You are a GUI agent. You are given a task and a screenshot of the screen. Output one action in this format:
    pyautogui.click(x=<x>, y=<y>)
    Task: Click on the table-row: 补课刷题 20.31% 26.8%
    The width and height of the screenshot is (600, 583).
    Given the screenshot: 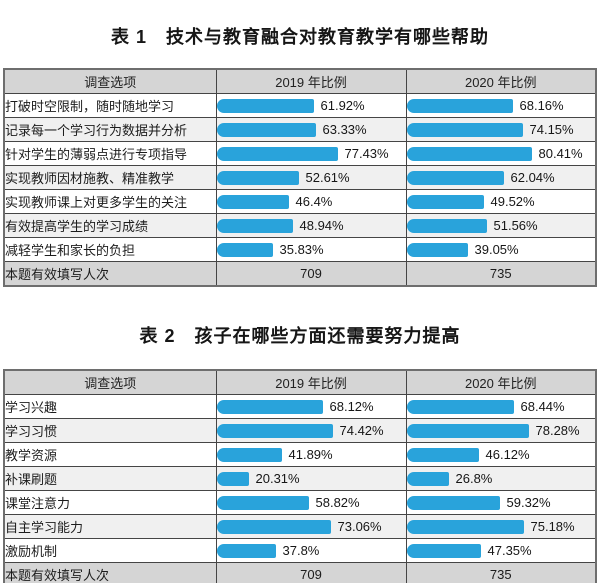 What is the action you would take?
    pyautogui.click(x=300, y=478)
    